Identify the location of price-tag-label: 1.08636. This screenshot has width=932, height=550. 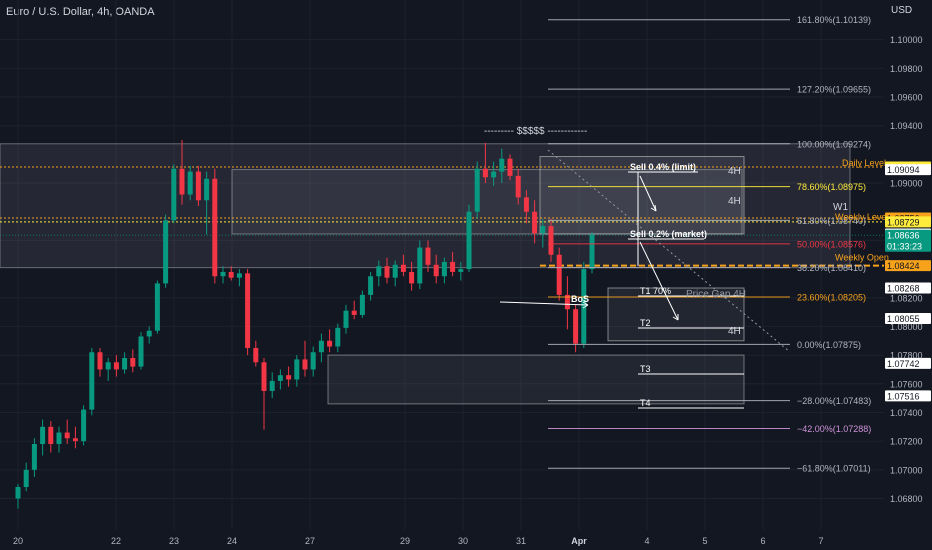
(903, 236).